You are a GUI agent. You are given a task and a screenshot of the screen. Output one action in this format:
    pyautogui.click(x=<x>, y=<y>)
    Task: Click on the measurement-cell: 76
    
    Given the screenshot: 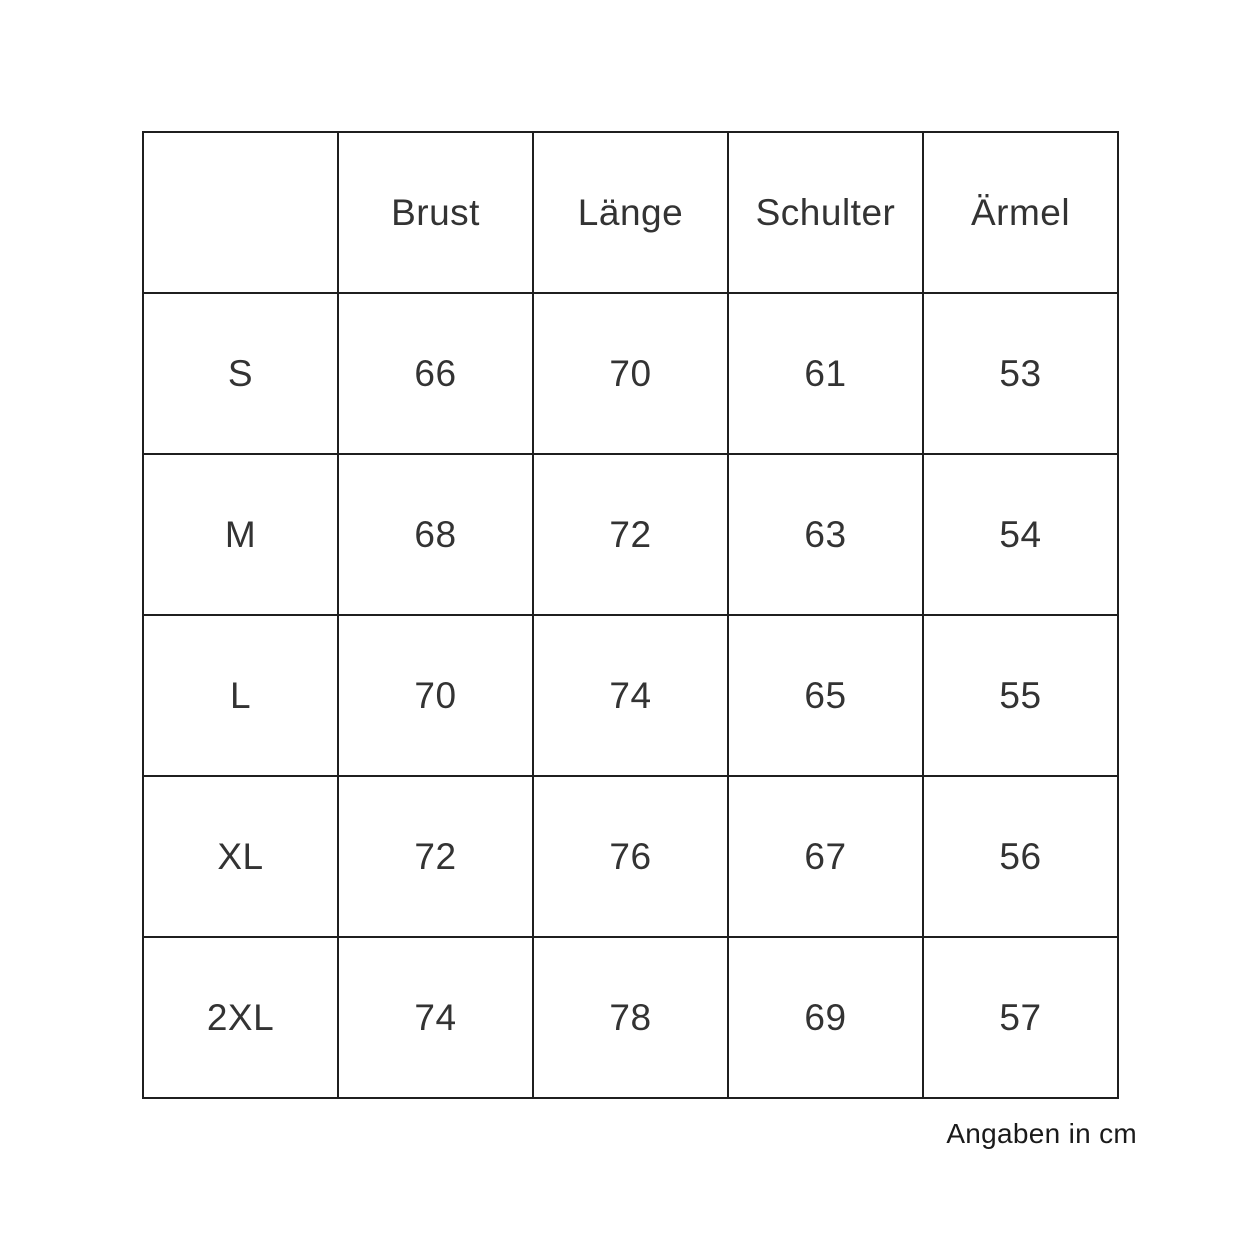 What is the action you would take?
    pyautogui.click(x=630, y=856)
    